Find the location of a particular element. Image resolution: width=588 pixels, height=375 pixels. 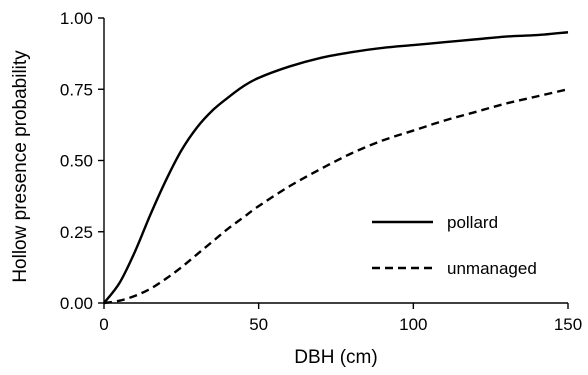

legend-label-unmanaged: unmanaged is located at coordinates (492, 268).